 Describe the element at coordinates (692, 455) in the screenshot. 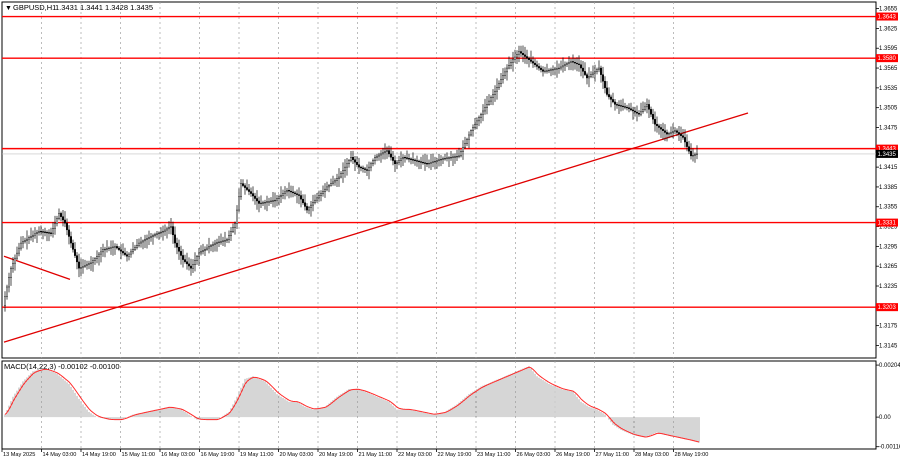

I see `time-axis-label: 28 May 19:00` at that location.